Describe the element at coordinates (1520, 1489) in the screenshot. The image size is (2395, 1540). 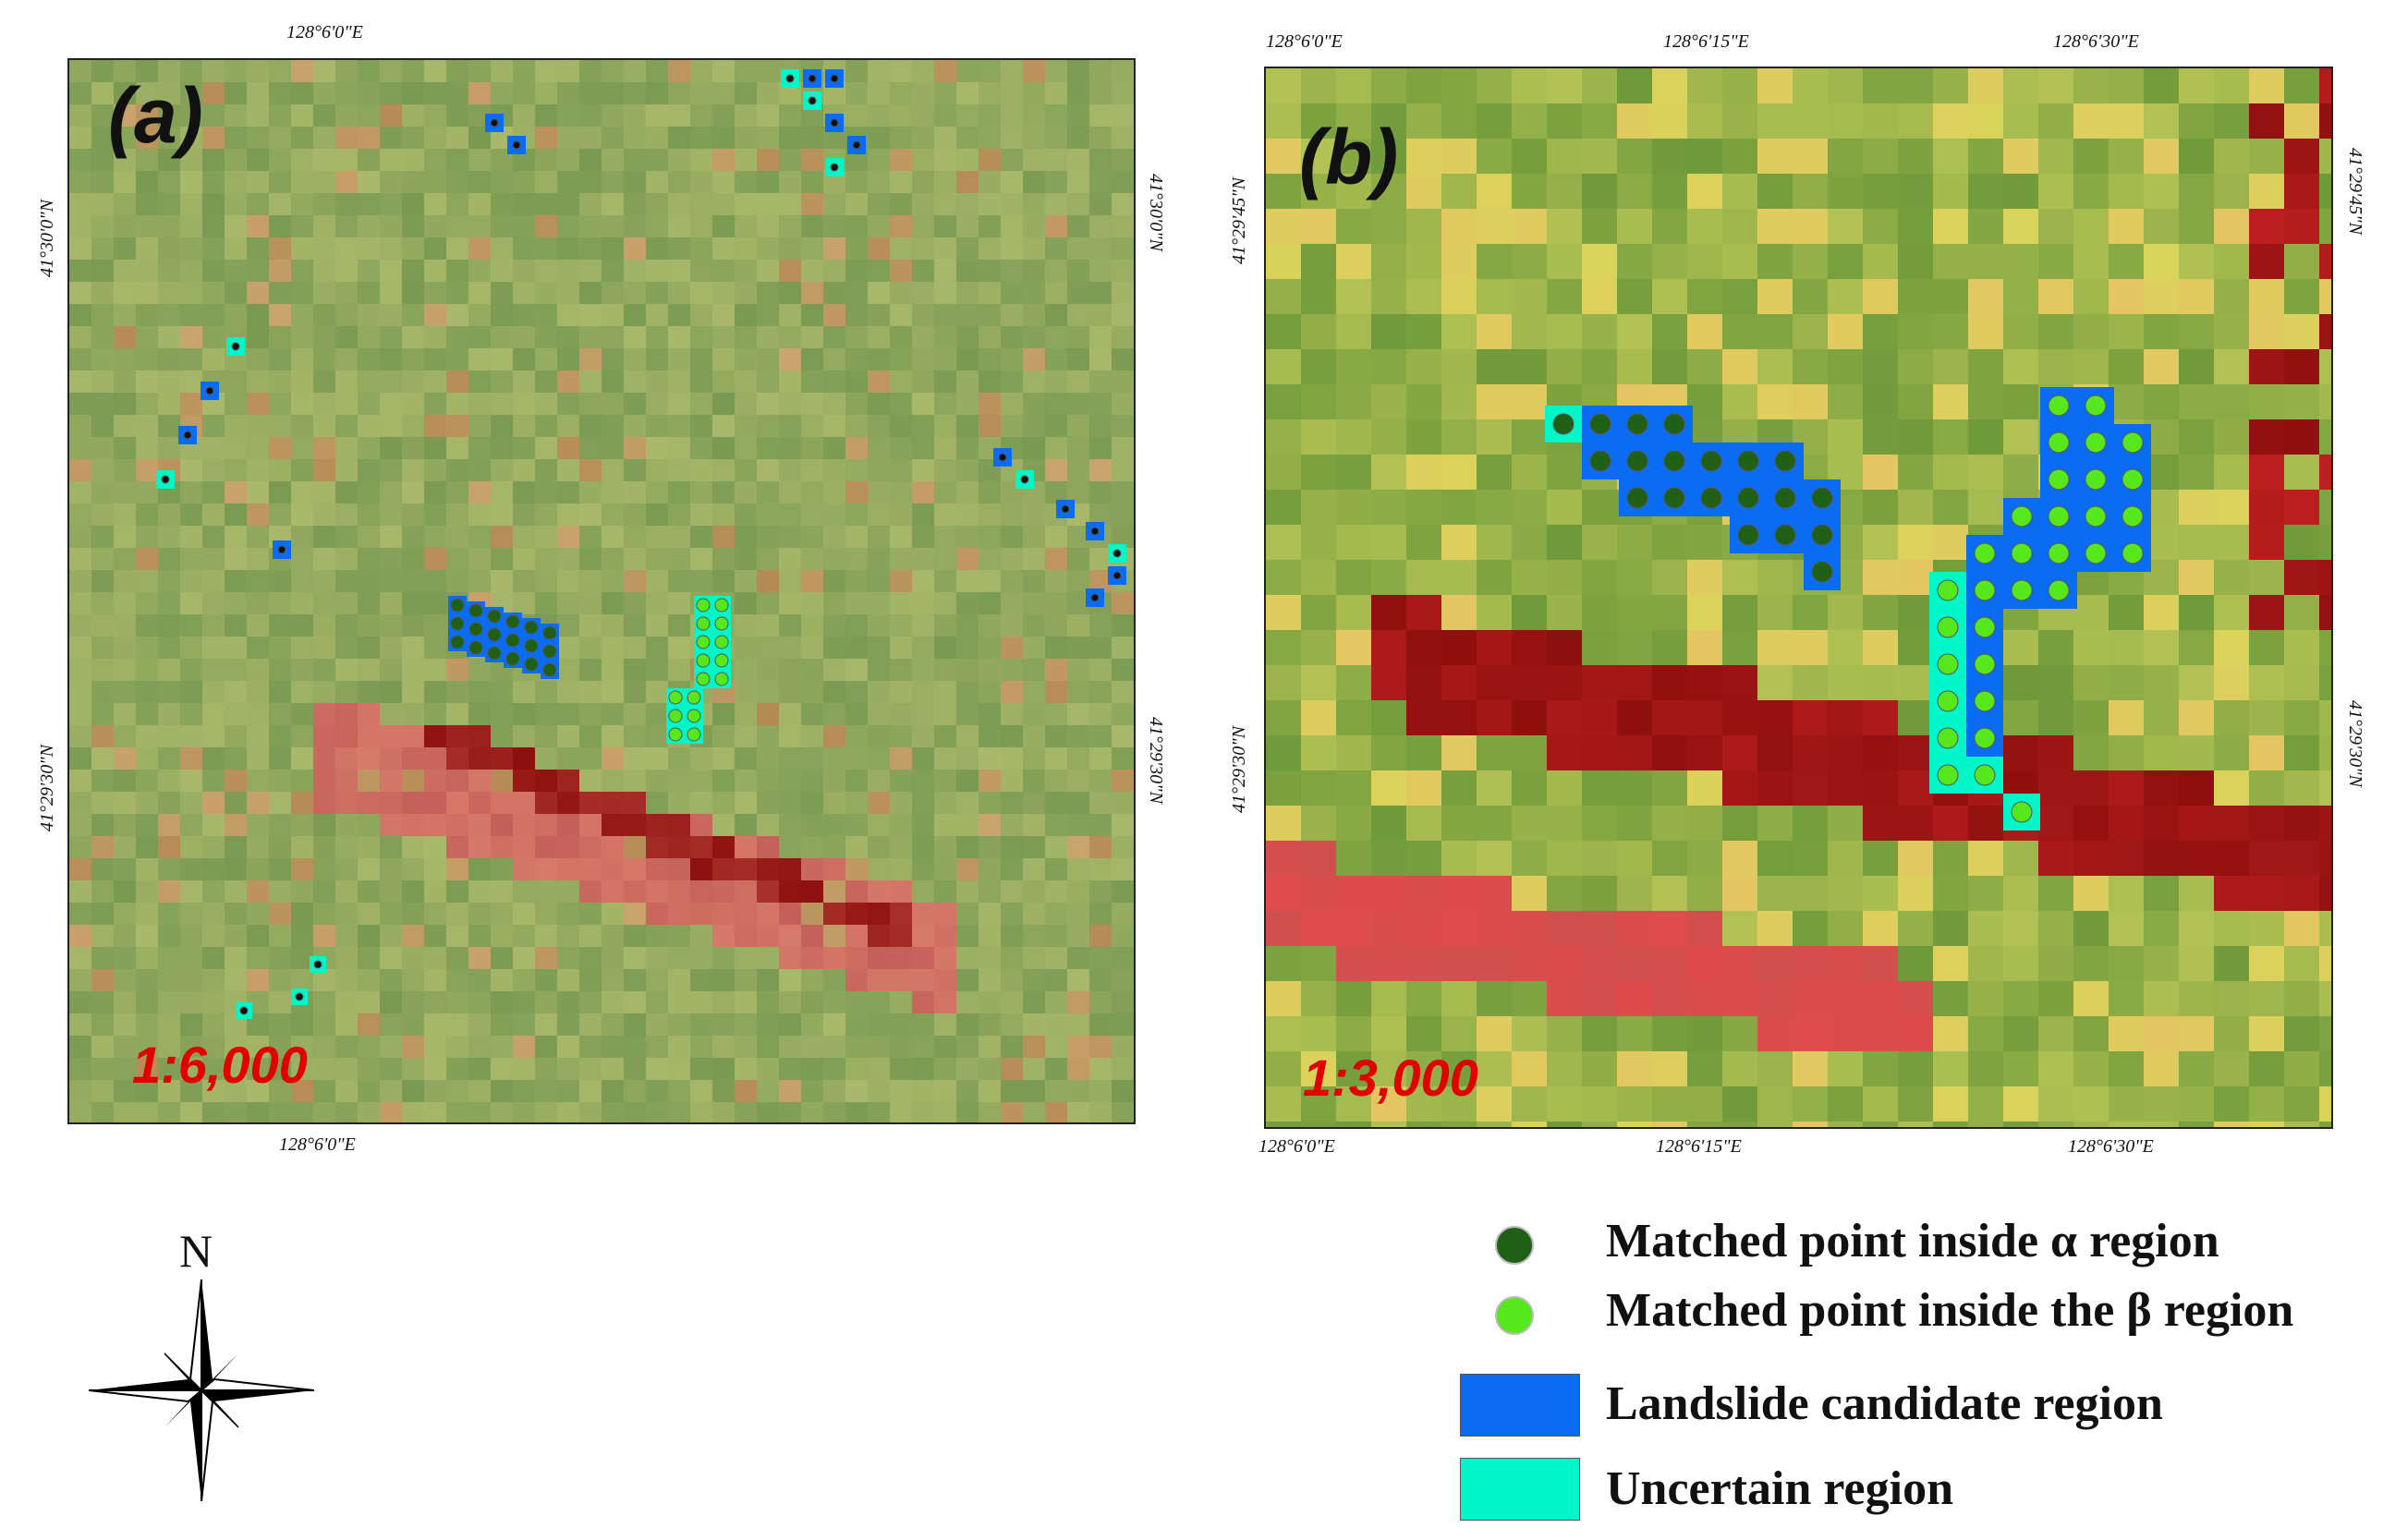
I see `legend-uncertain-swatch` at that location.